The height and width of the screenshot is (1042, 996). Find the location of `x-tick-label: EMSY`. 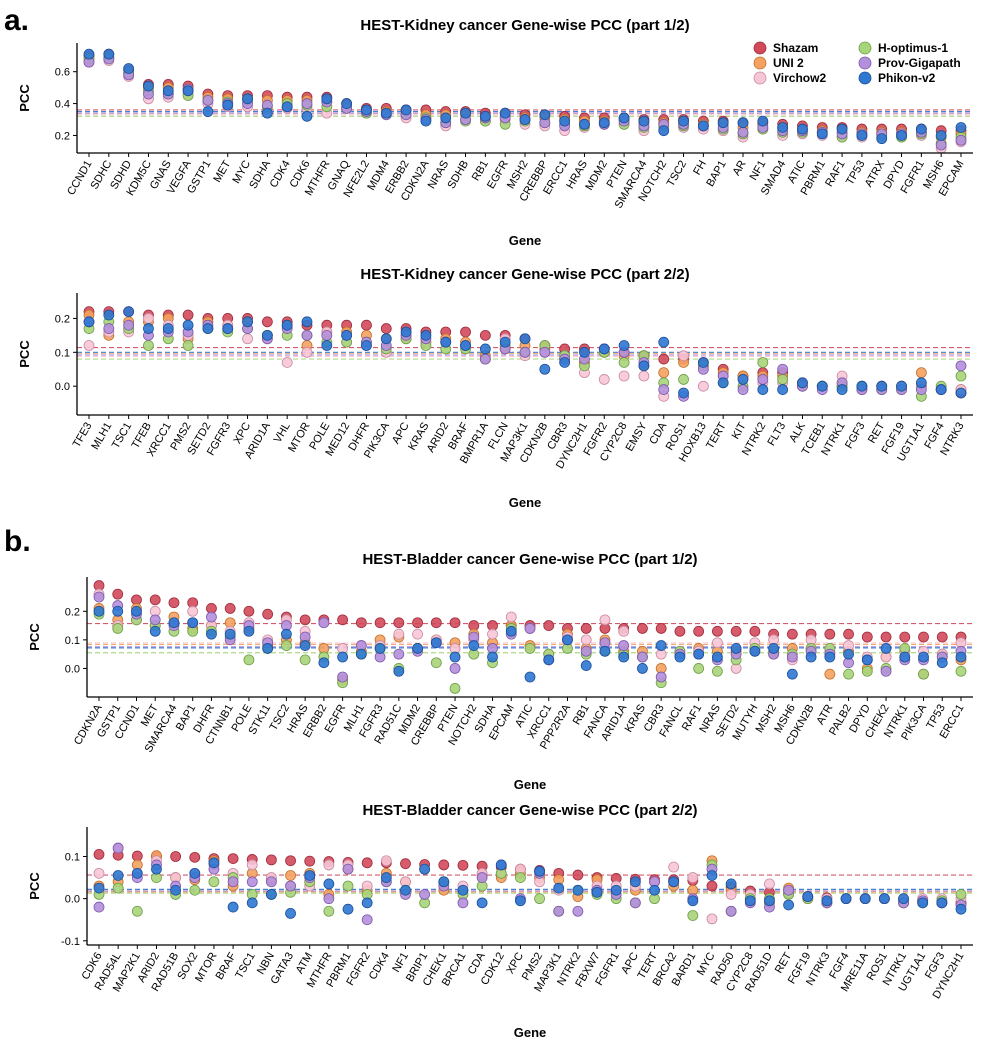

x-tick-label: EMSY is located at coordinates (637, 437).